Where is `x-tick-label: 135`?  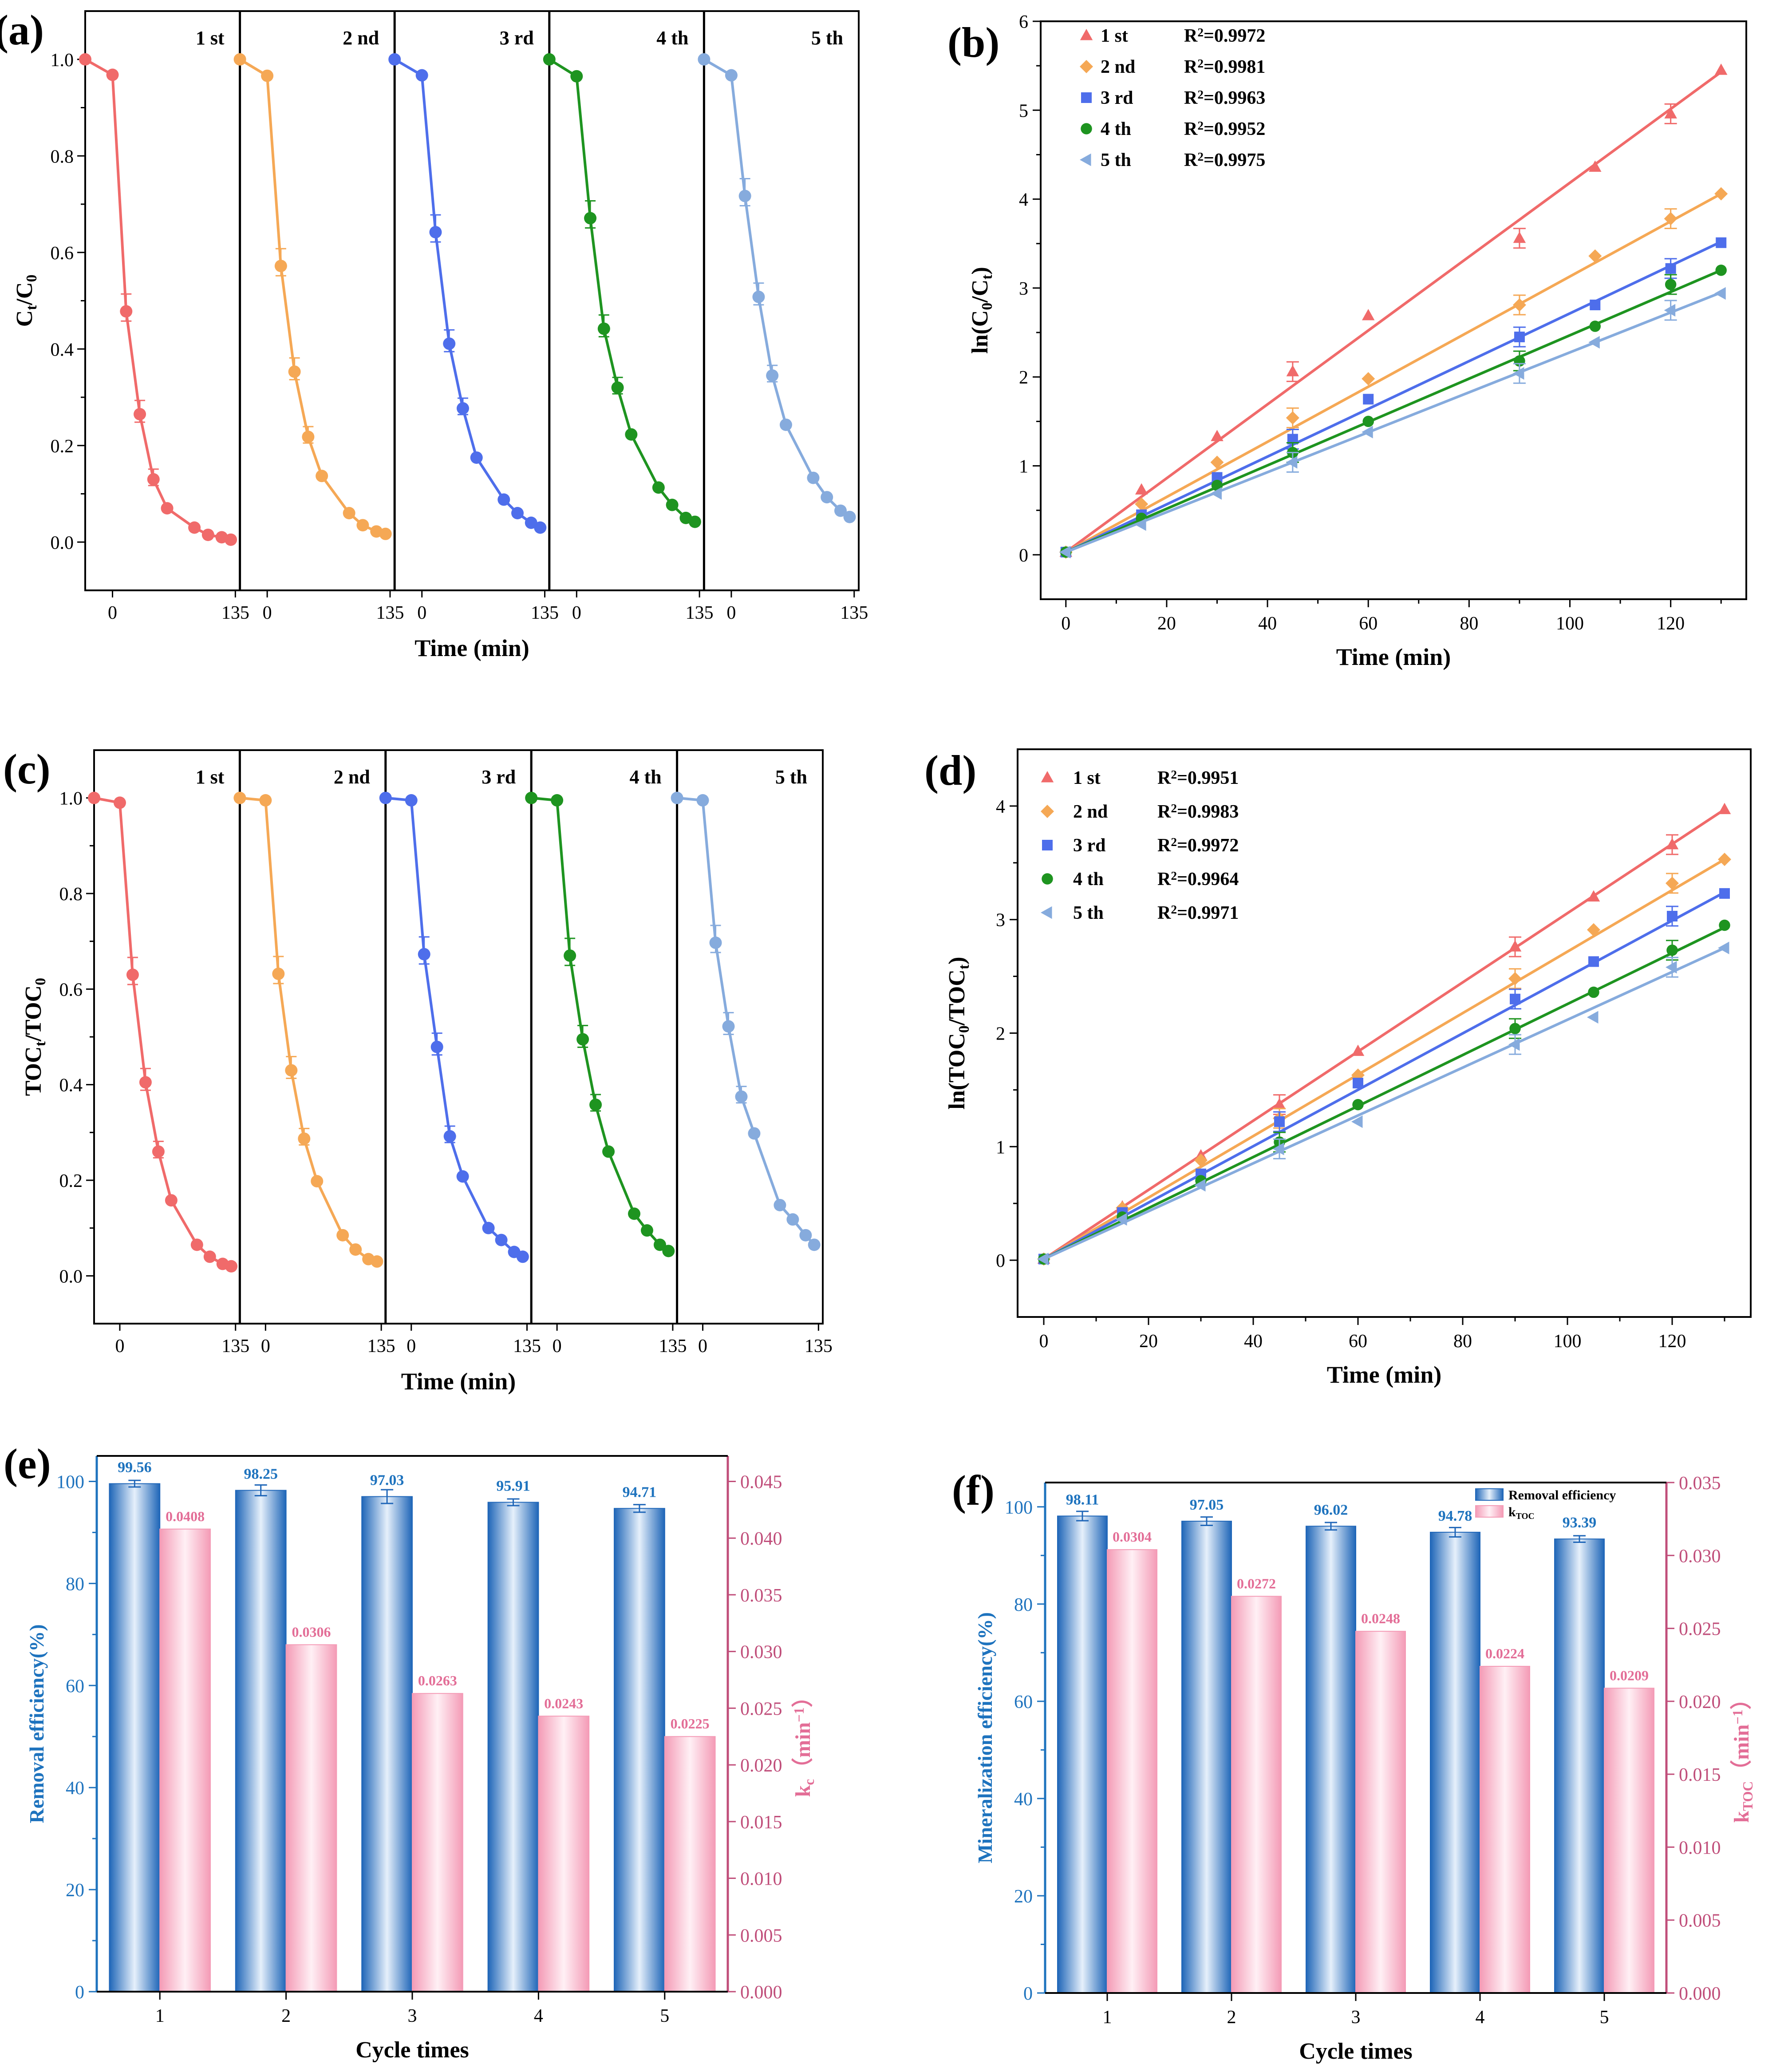
x-tick-label: 135 is located at coordinates (819, 1346).